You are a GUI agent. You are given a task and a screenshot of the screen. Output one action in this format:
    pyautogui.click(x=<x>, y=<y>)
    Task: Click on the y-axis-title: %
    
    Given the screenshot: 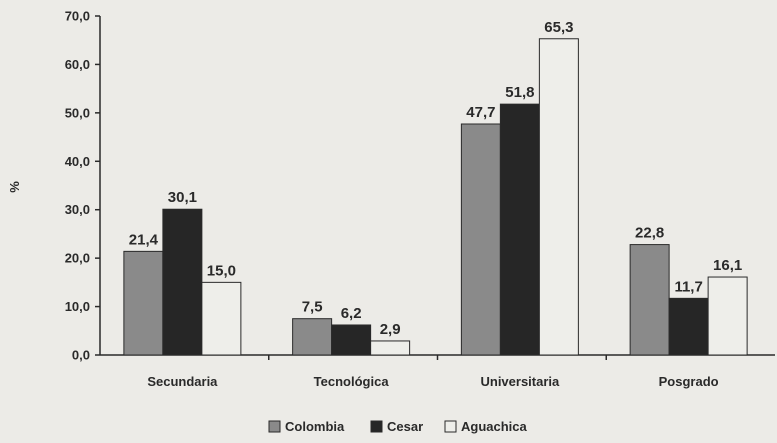 What is the action you would take?
    pyautogui.click(x=14, y=187)
    